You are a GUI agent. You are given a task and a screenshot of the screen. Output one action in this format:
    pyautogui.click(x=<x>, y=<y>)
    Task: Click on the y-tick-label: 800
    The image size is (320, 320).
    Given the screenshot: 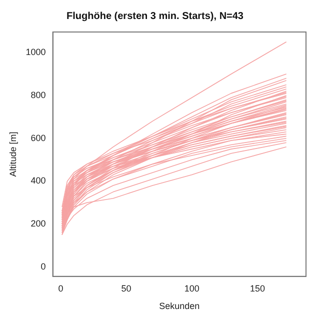 What is the action you would take?
    pyautogui.click(x=38, y=95)
    